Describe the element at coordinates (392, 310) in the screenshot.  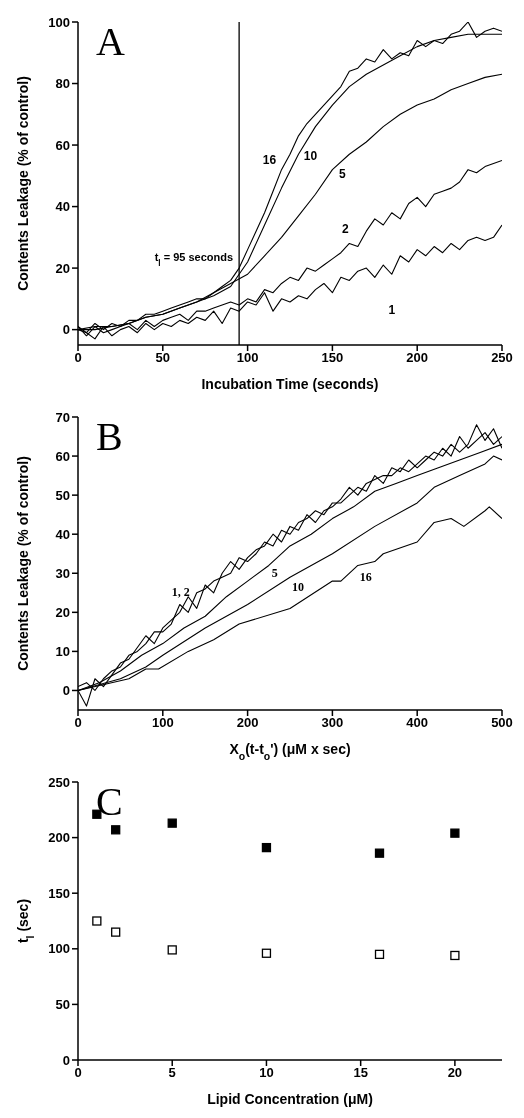
I see `text: 1` at that location.